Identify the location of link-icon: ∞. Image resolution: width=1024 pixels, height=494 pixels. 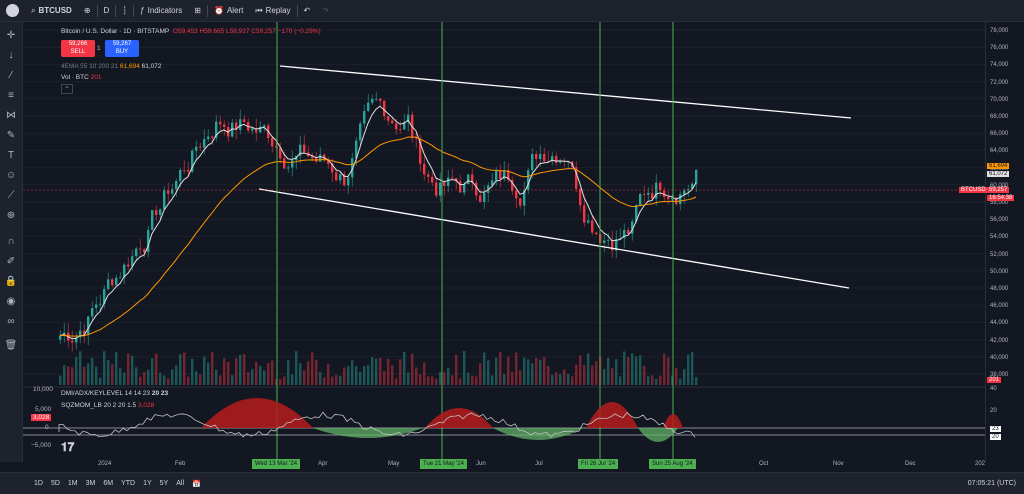
(11, 321).